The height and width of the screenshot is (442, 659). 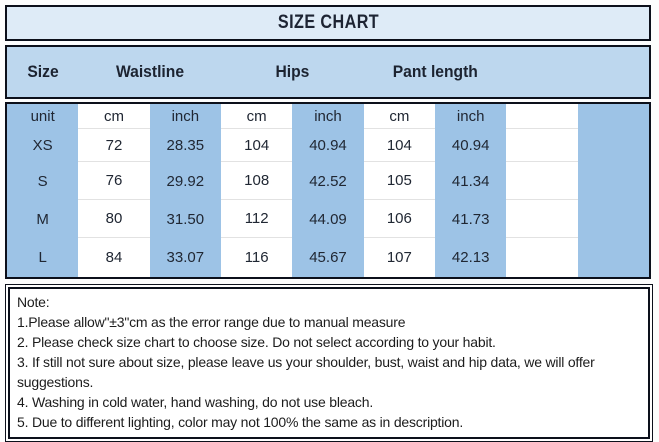 I want to click on value-cell: 44.09, so click(x=328, y=219).